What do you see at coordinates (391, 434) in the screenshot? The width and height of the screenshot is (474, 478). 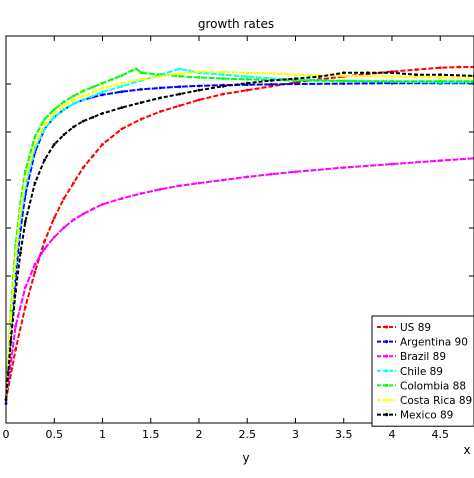 I see `x-tick-label: 4` at bounding box center [391, 434].